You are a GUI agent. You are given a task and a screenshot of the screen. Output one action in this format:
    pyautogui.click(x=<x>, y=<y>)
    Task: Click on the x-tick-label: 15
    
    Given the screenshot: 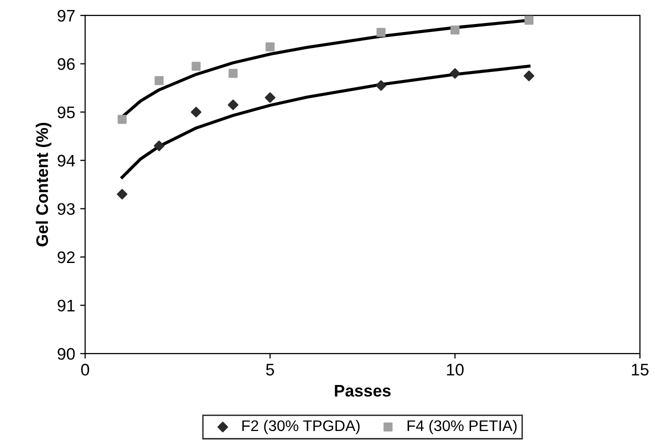 What is the action you would take?
    pyautogui.click(x=640, y=370)
    